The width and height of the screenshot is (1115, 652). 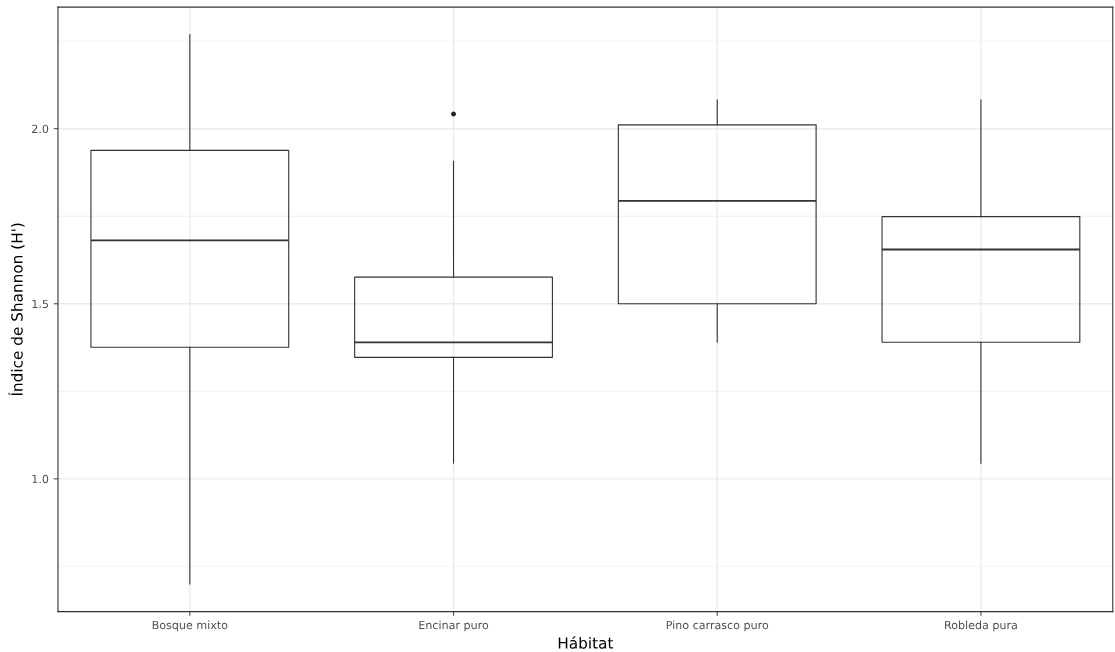 What do you see at coordinates (586, 642) in the screenshot?
I see `x-axis-title: Hábitat` at bounding box center [586, 642].